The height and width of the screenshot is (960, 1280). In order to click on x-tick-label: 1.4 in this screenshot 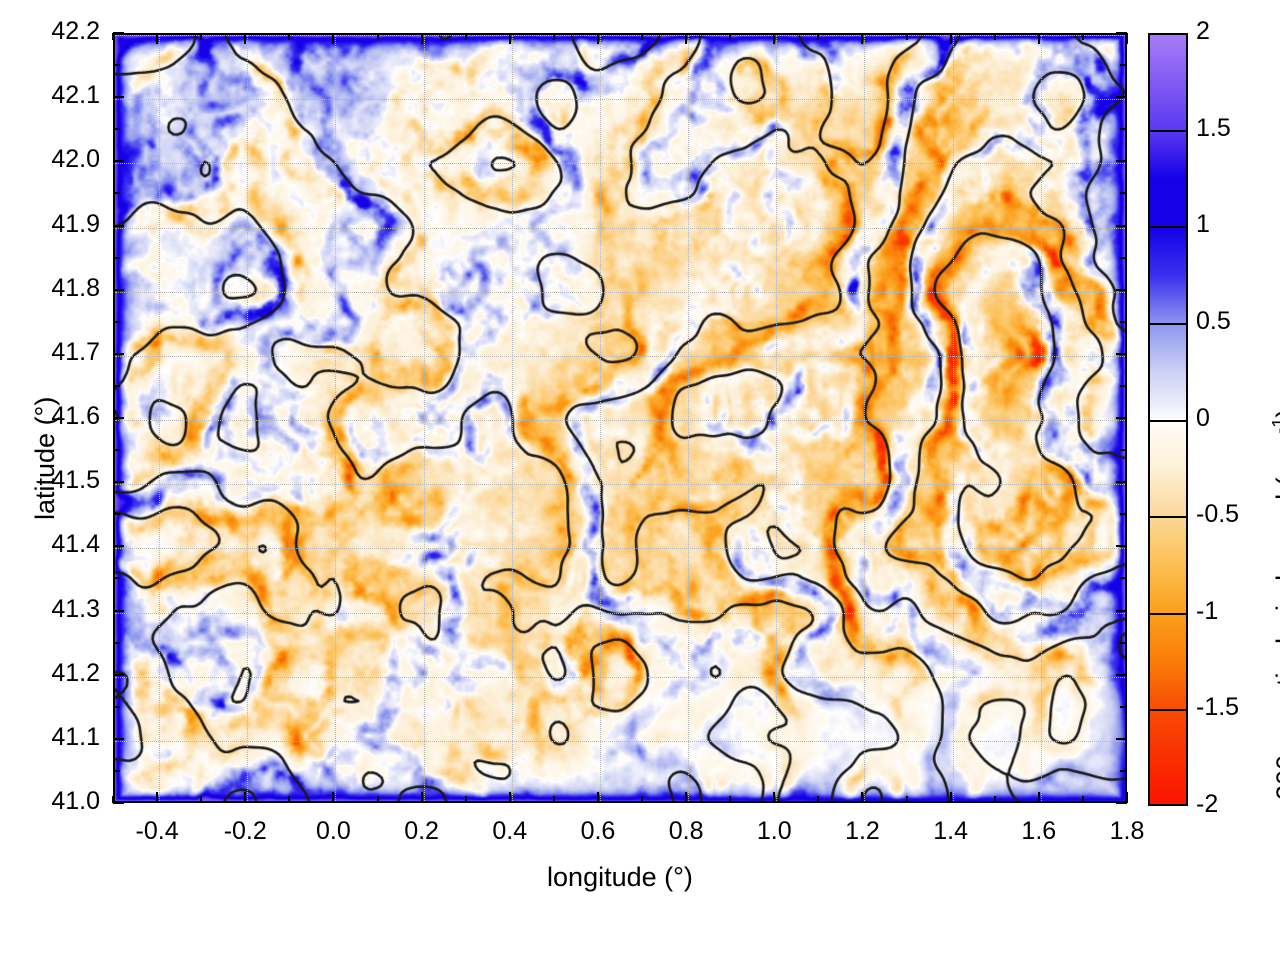, I will do `click(951, 831)`.